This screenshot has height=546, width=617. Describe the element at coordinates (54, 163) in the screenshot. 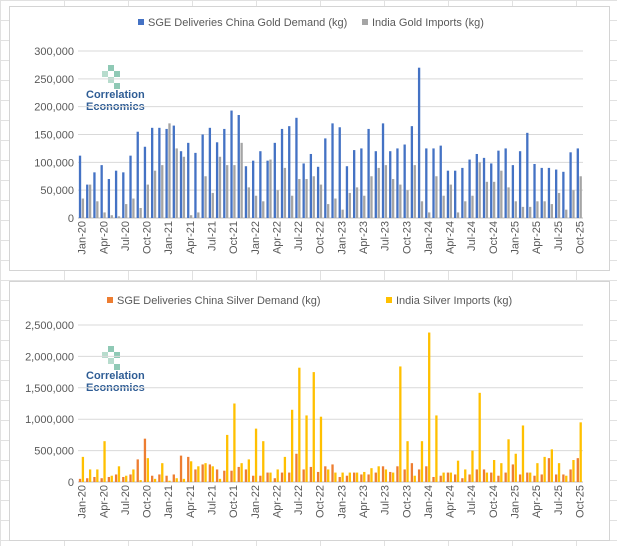

I see `gold-y-tick-label: 100,000` at that location.